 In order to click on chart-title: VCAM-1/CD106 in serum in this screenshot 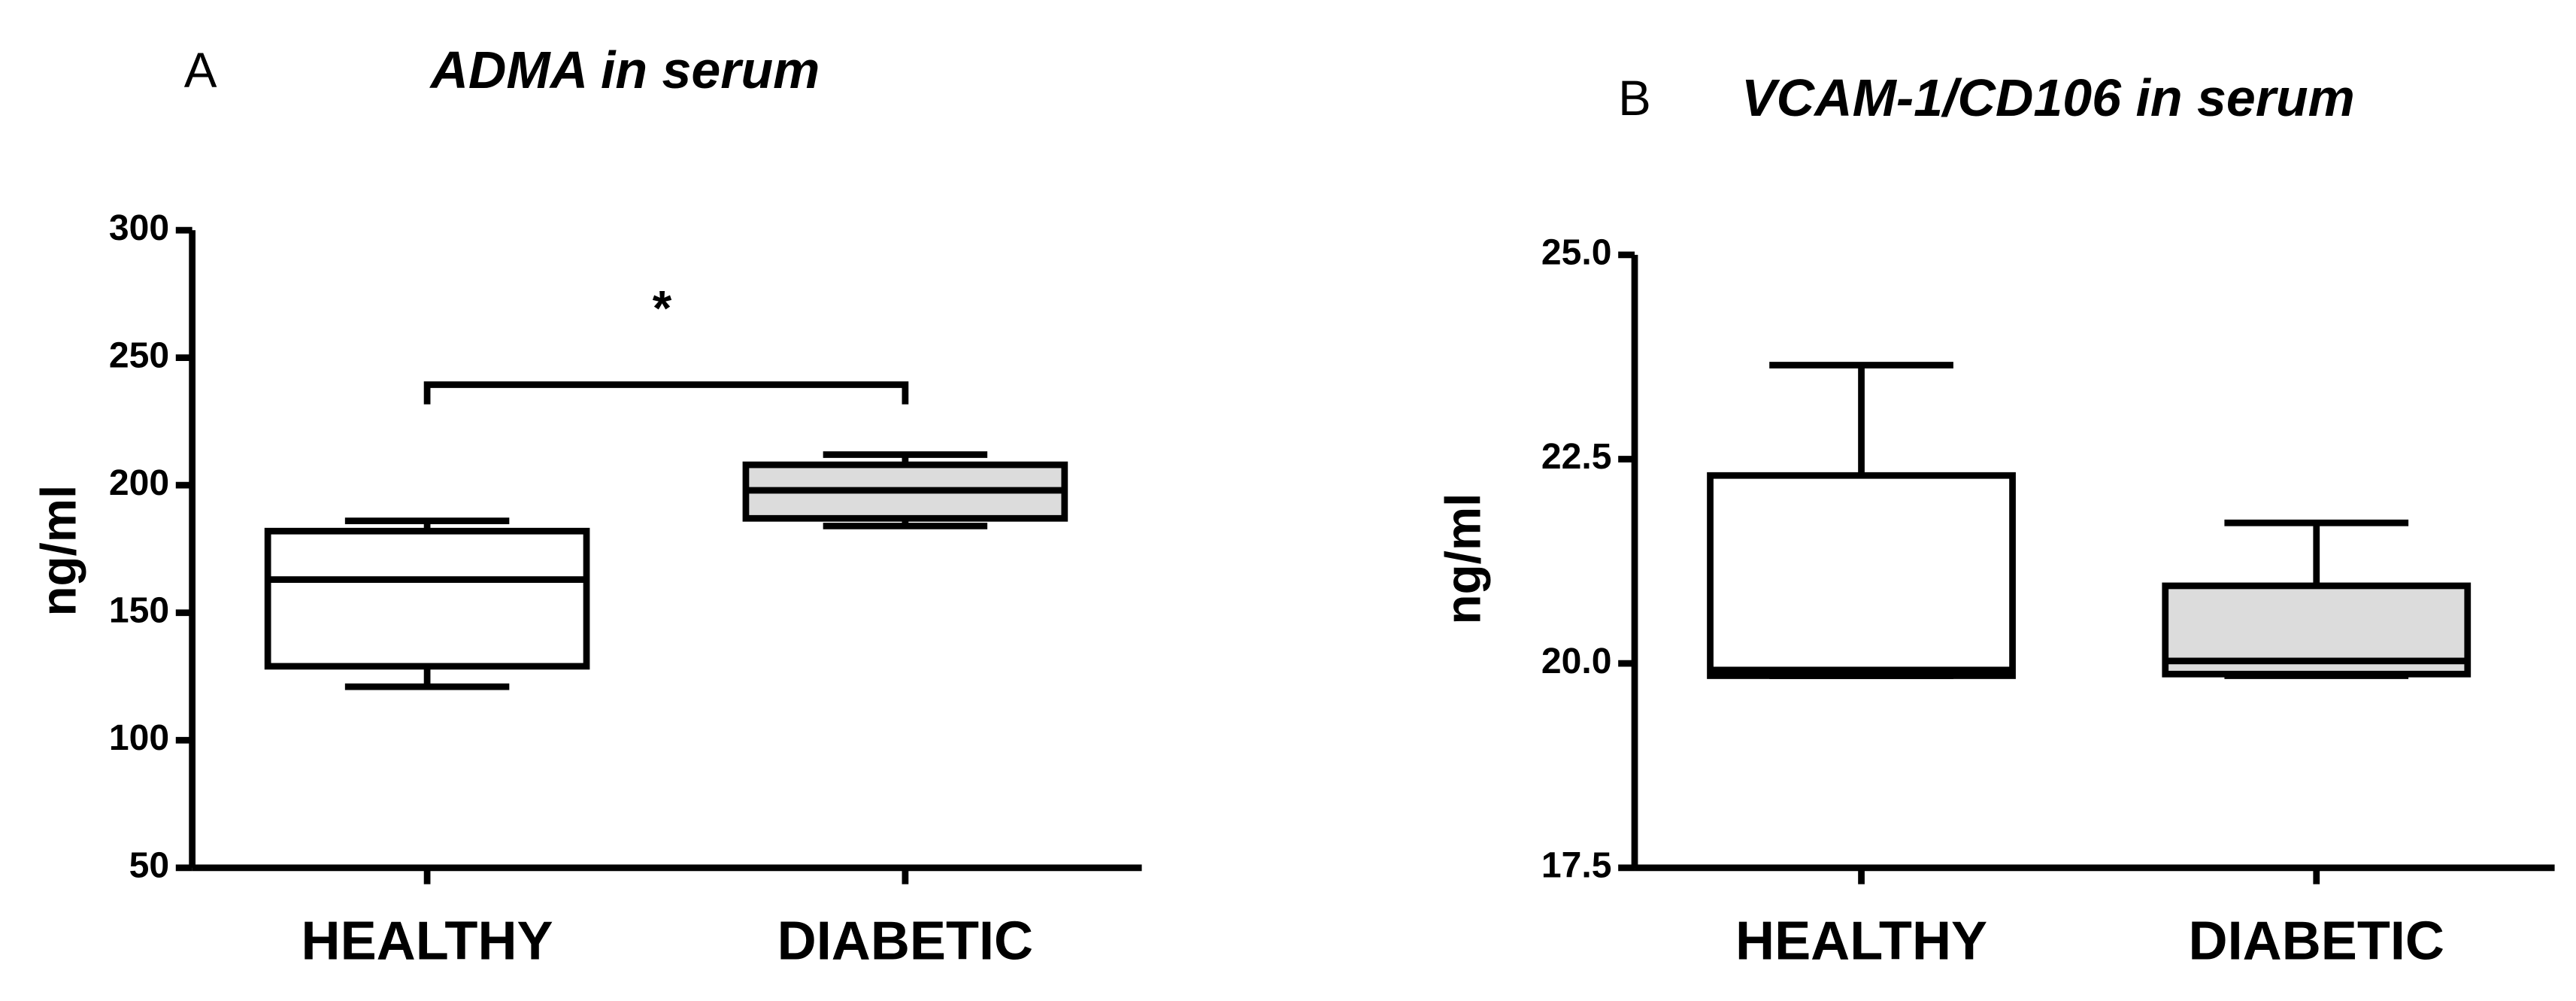, I will do `click(2048, 97)`.